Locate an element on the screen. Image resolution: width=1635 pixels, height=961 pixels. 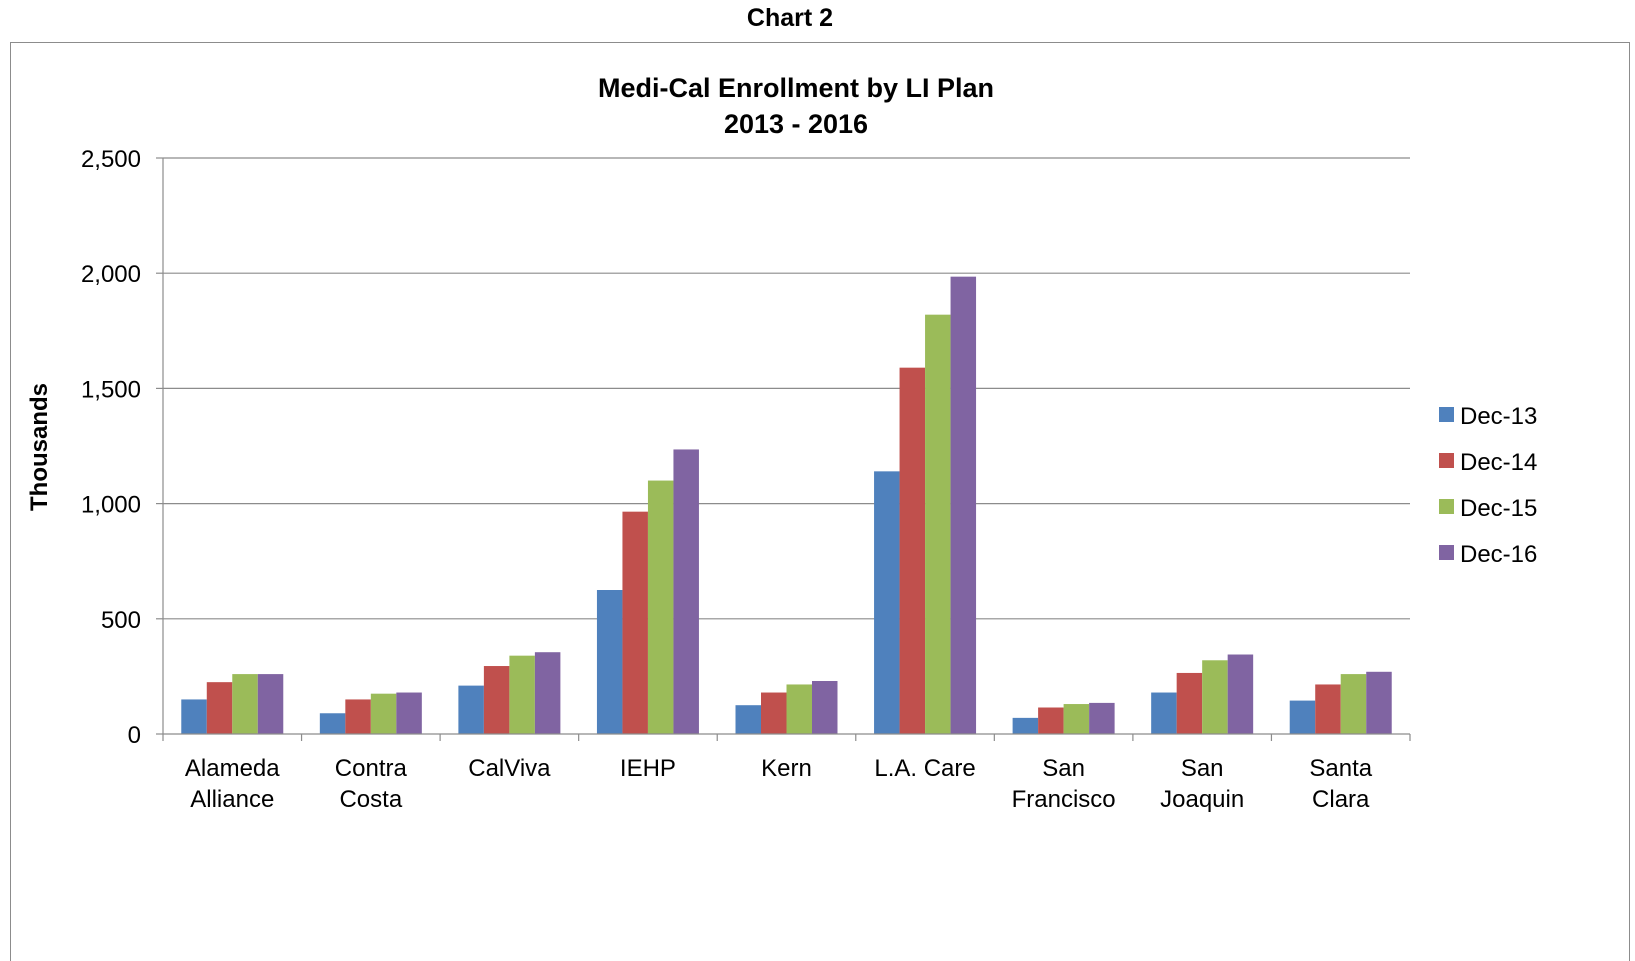
x-tick-label: IEHP is located at coordinates (648, 768).